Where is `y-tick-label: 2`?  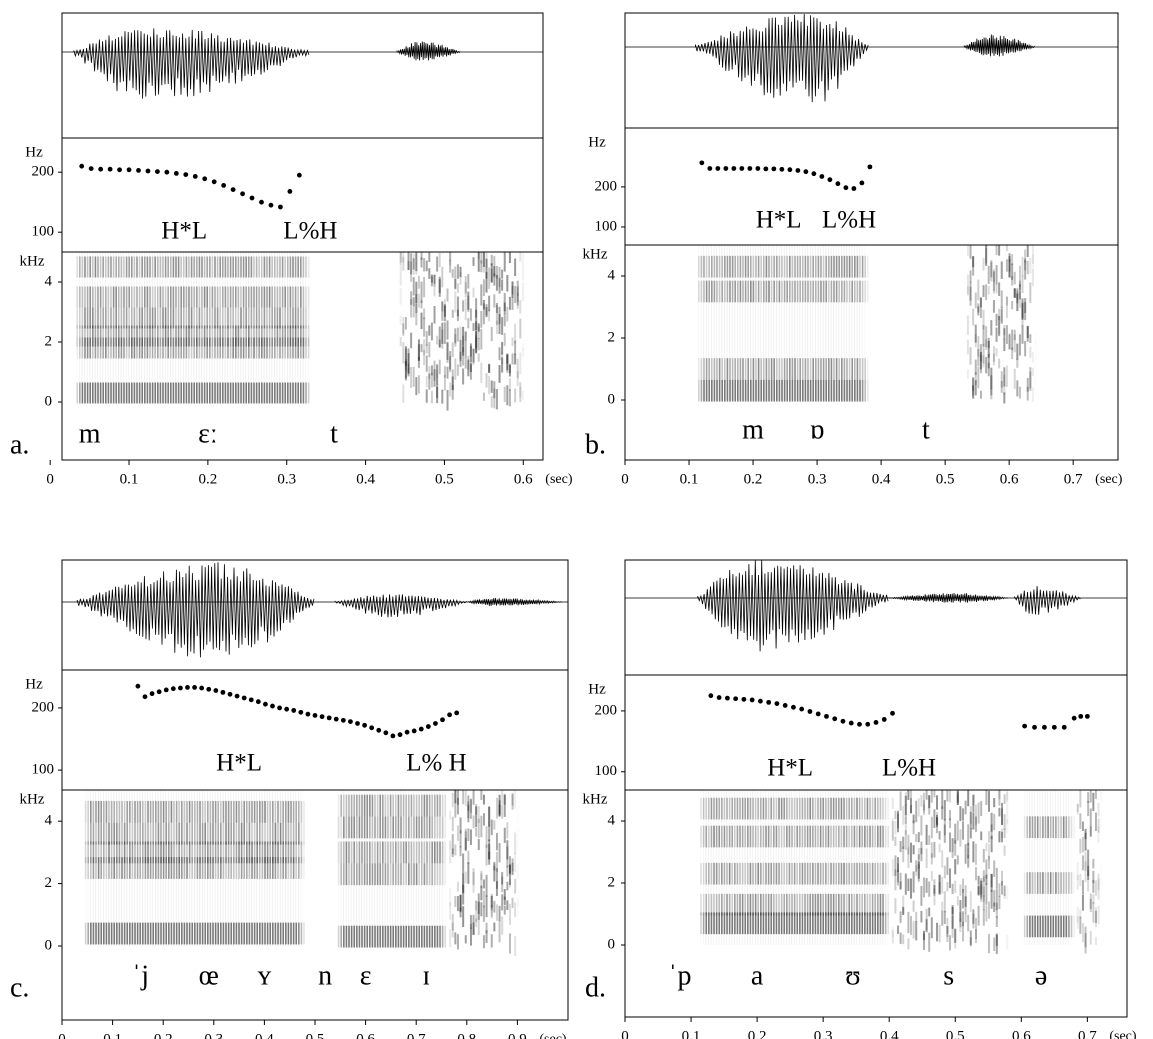 y-tick-label: 2 is located at coordinates (612, 337).